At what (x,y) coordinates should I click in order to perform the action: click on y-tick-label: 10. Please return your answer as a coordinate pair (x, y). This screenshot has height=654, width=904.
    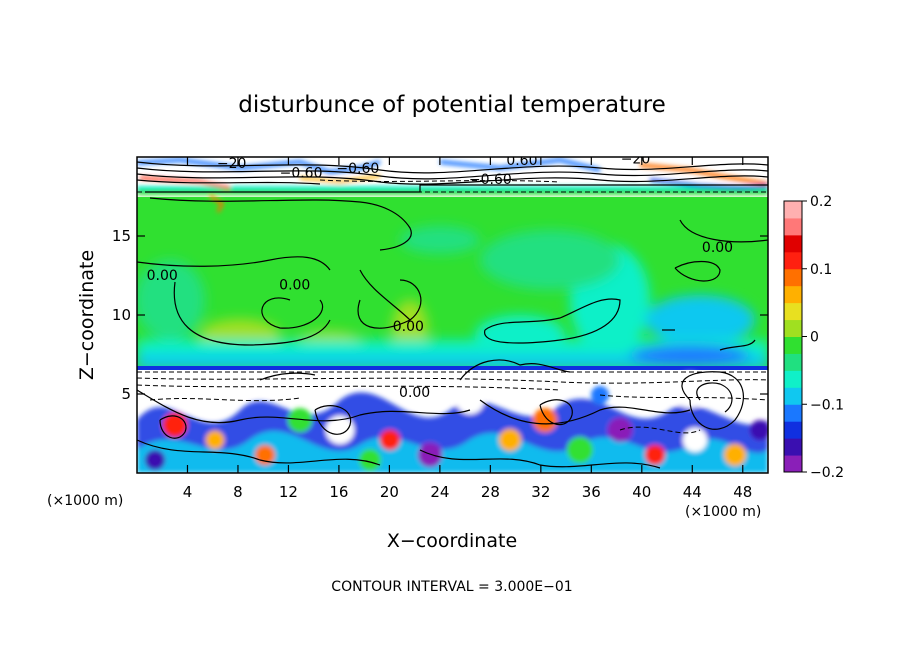
    Looking at the image, I should click on (121, 315).